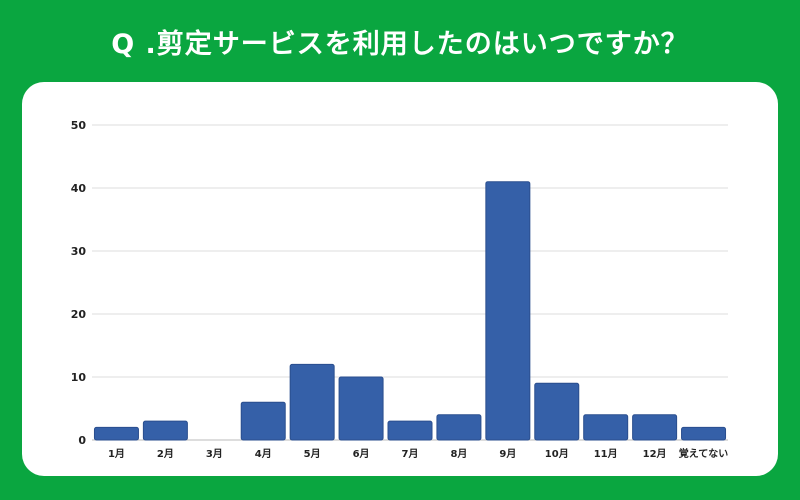  Describe the element at coordinates (79, 251) in the screenshot. I see `y-tick-label: 30` at that location.